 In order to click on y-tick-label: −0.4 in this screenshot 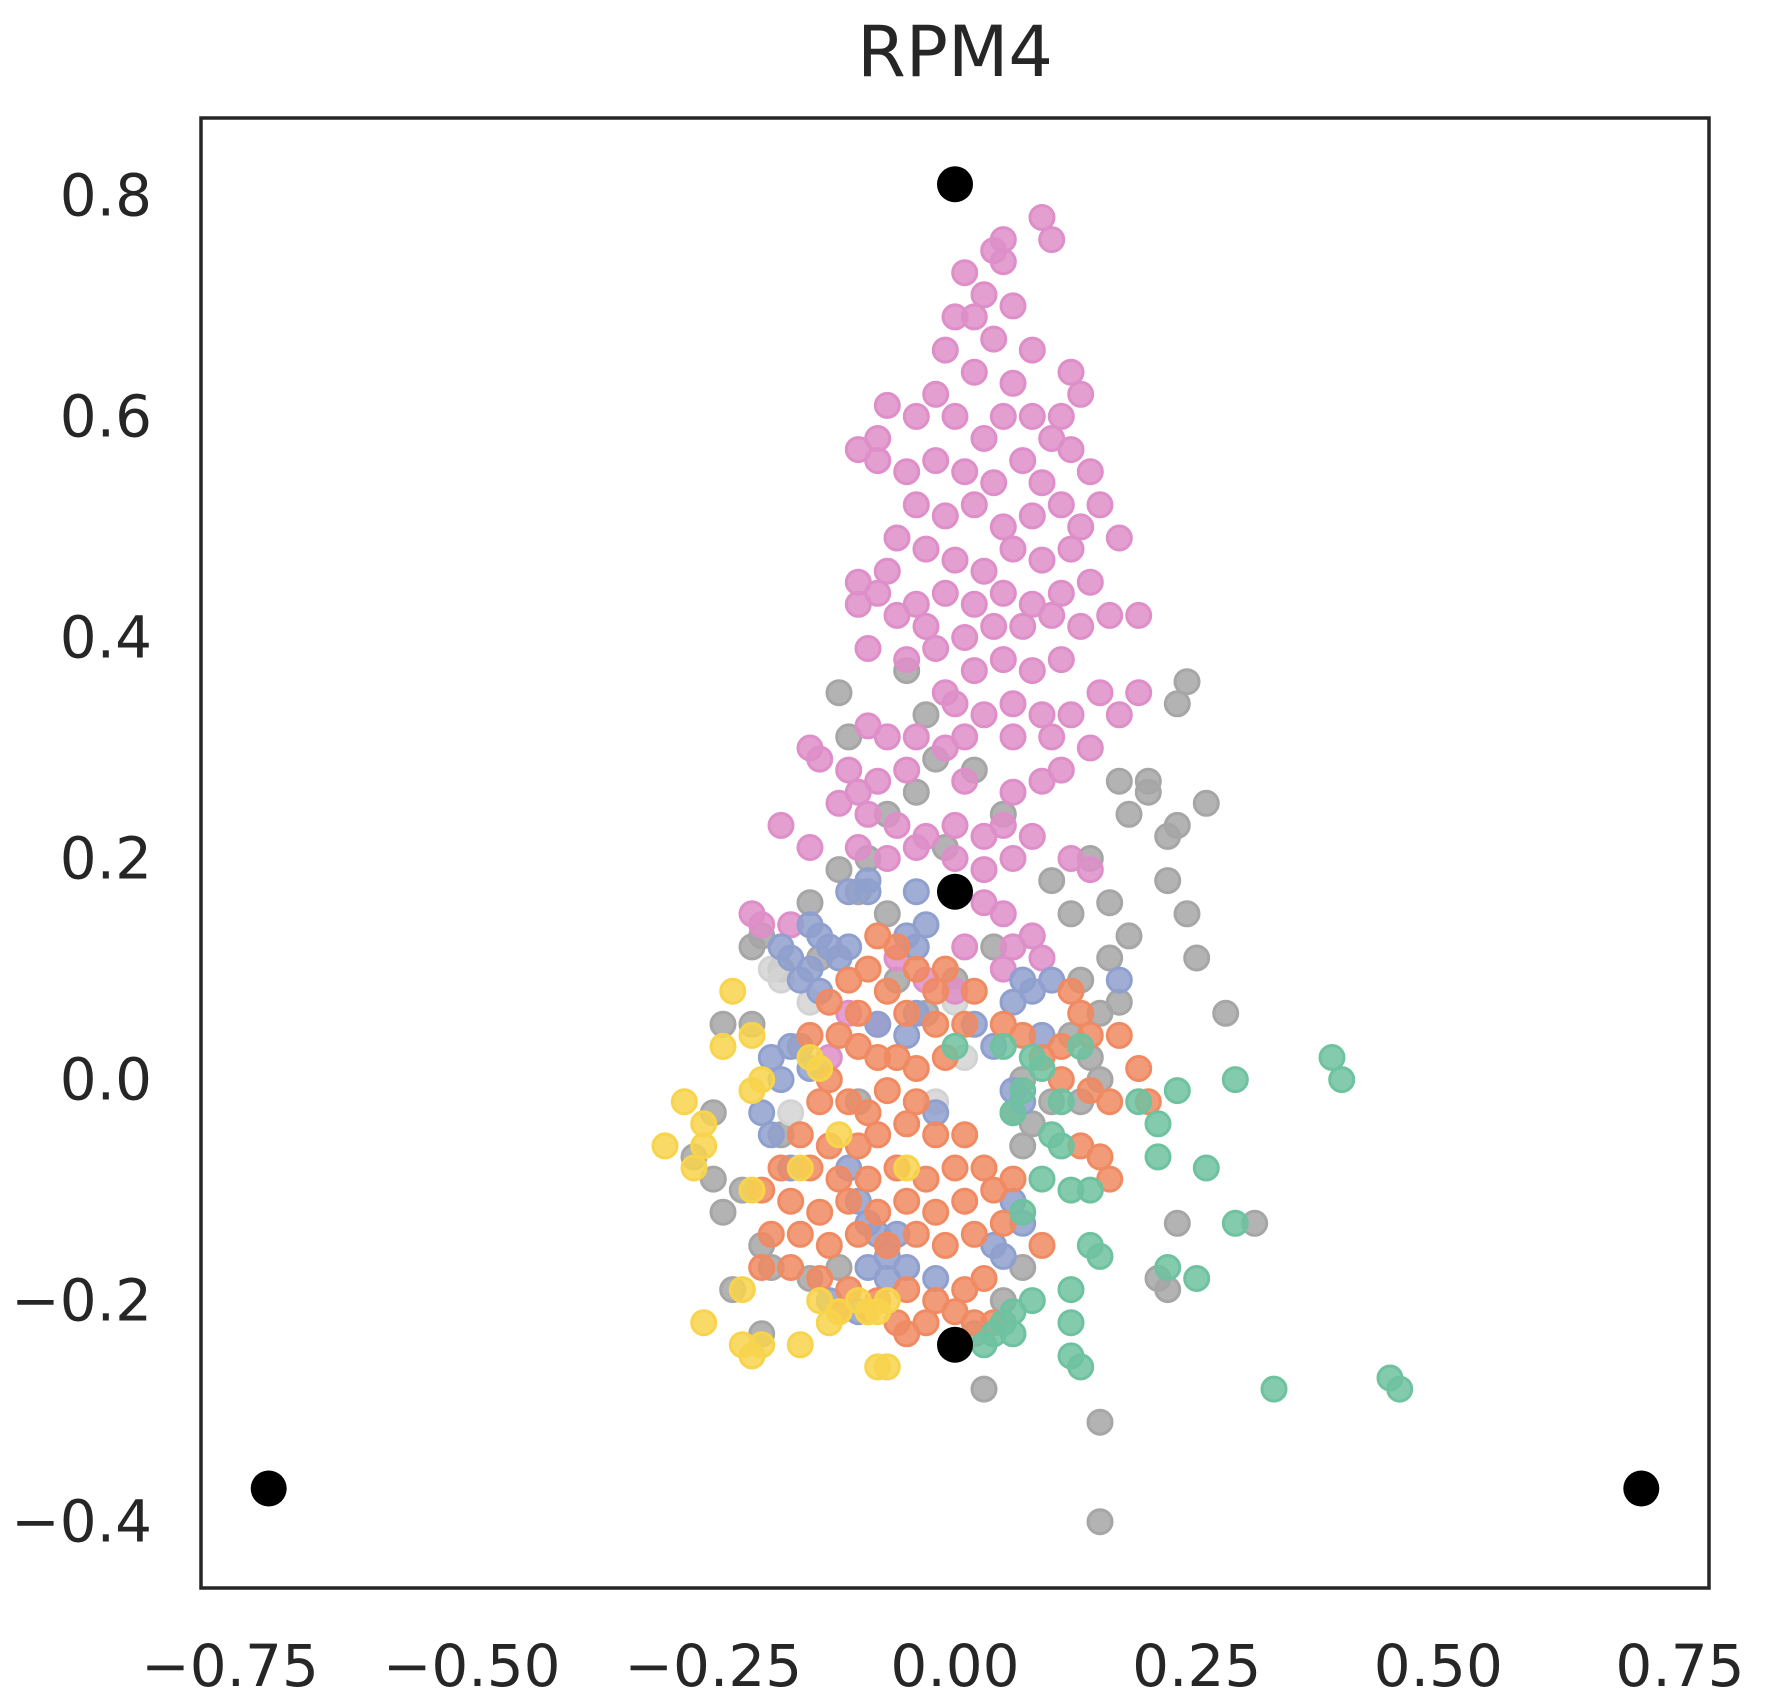, I will do `click(81, 1522)`.